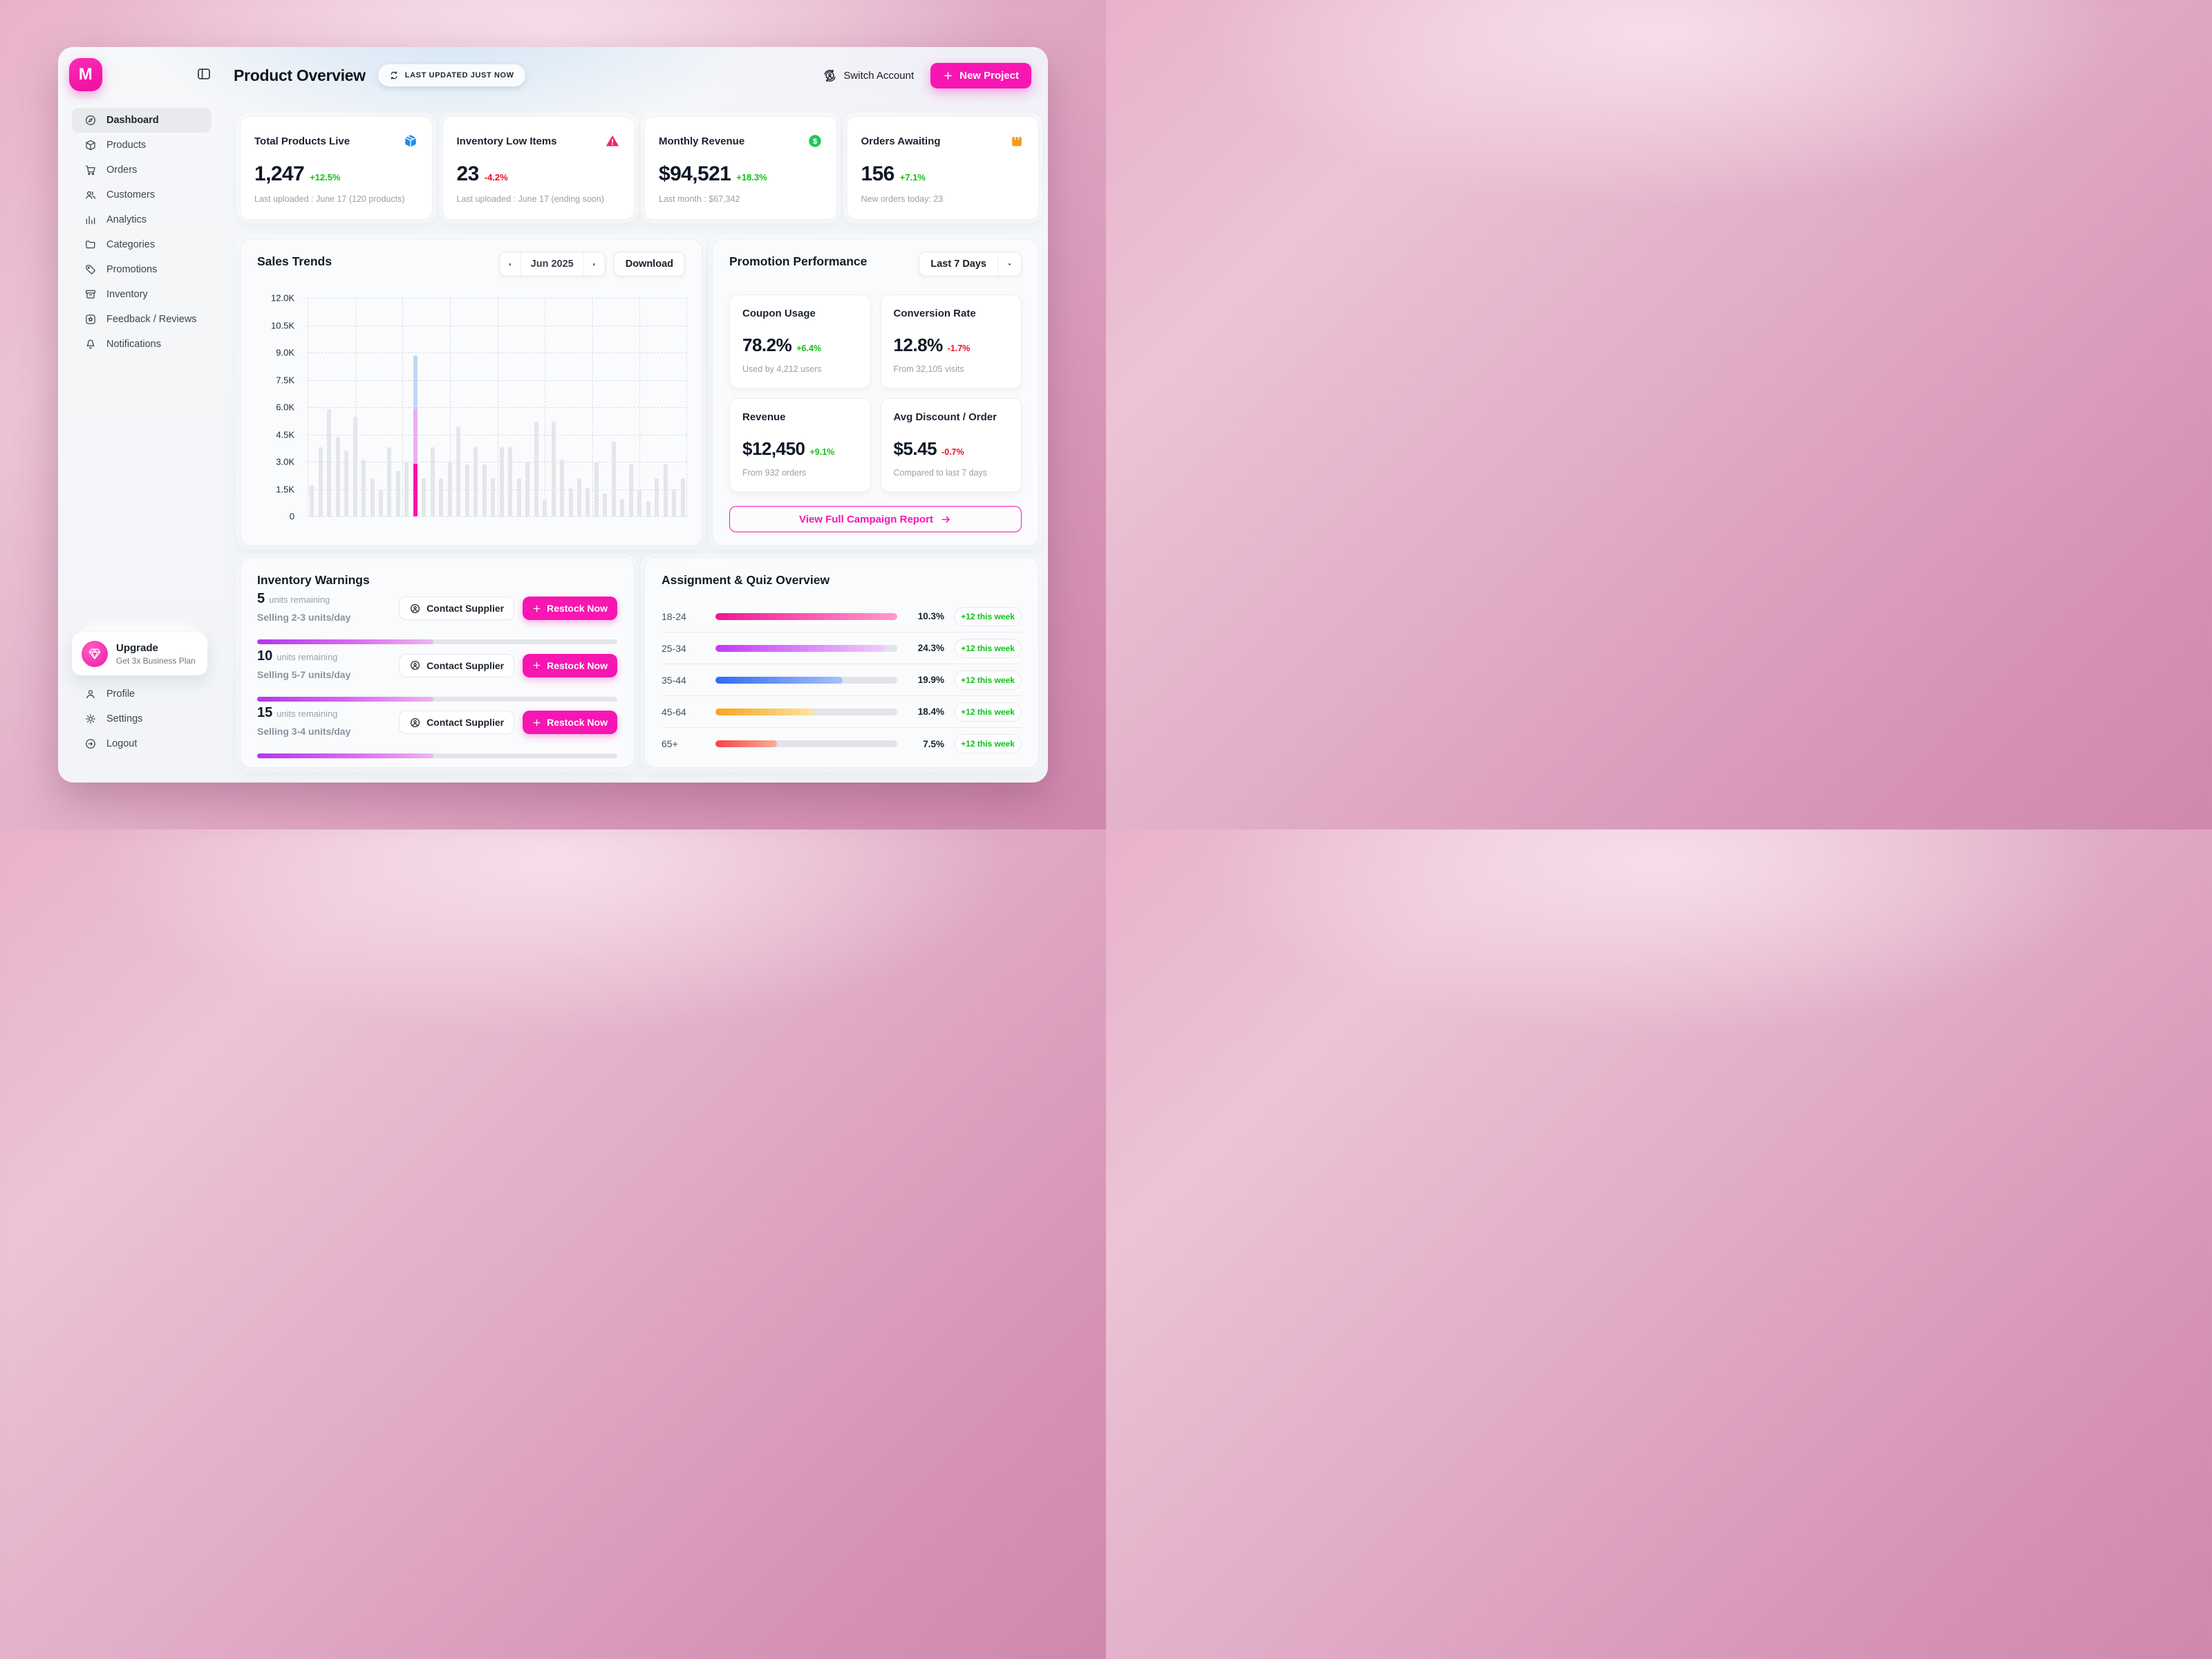 The height and width of the screenshot is (1659, 2212). Describe the element at coordinates (674, 616) in the screenshot. I see `age-group-label: 18-24` at that location.